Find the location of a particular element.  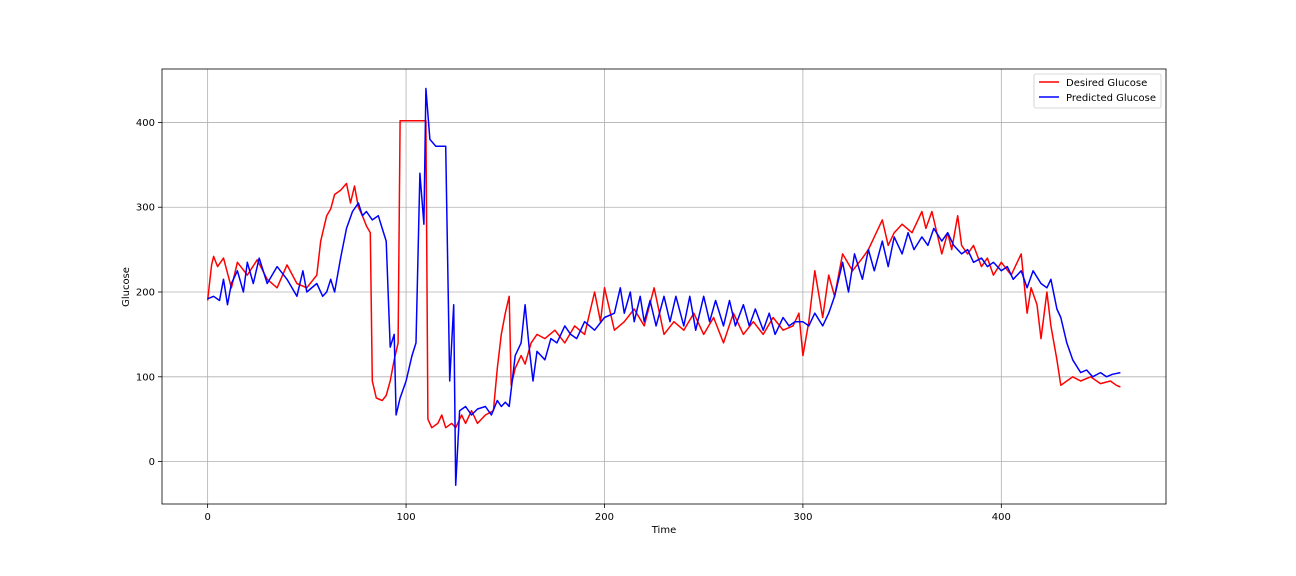

y-tick-label: 300 is located at coordinates (145, 208).